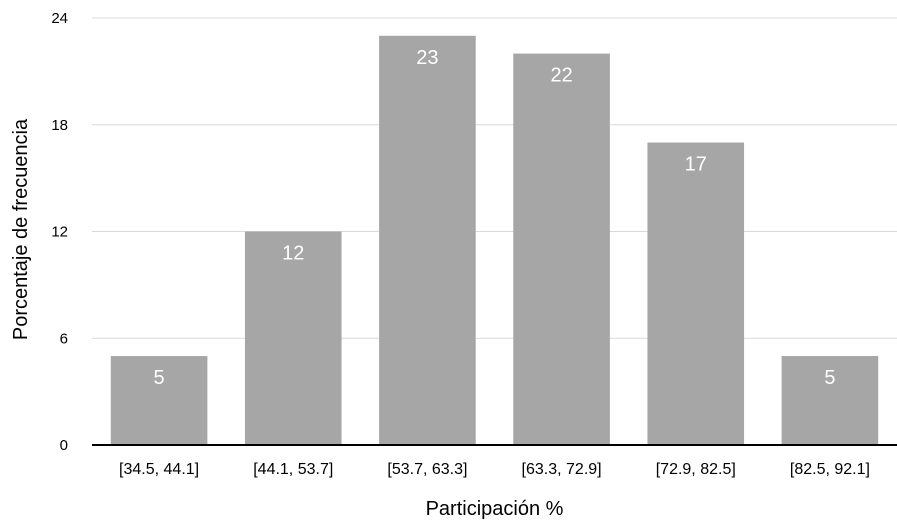  Describe the element at coordinates (59, 125) in the screenshot. I see `y-tick-label: 18` at that location.